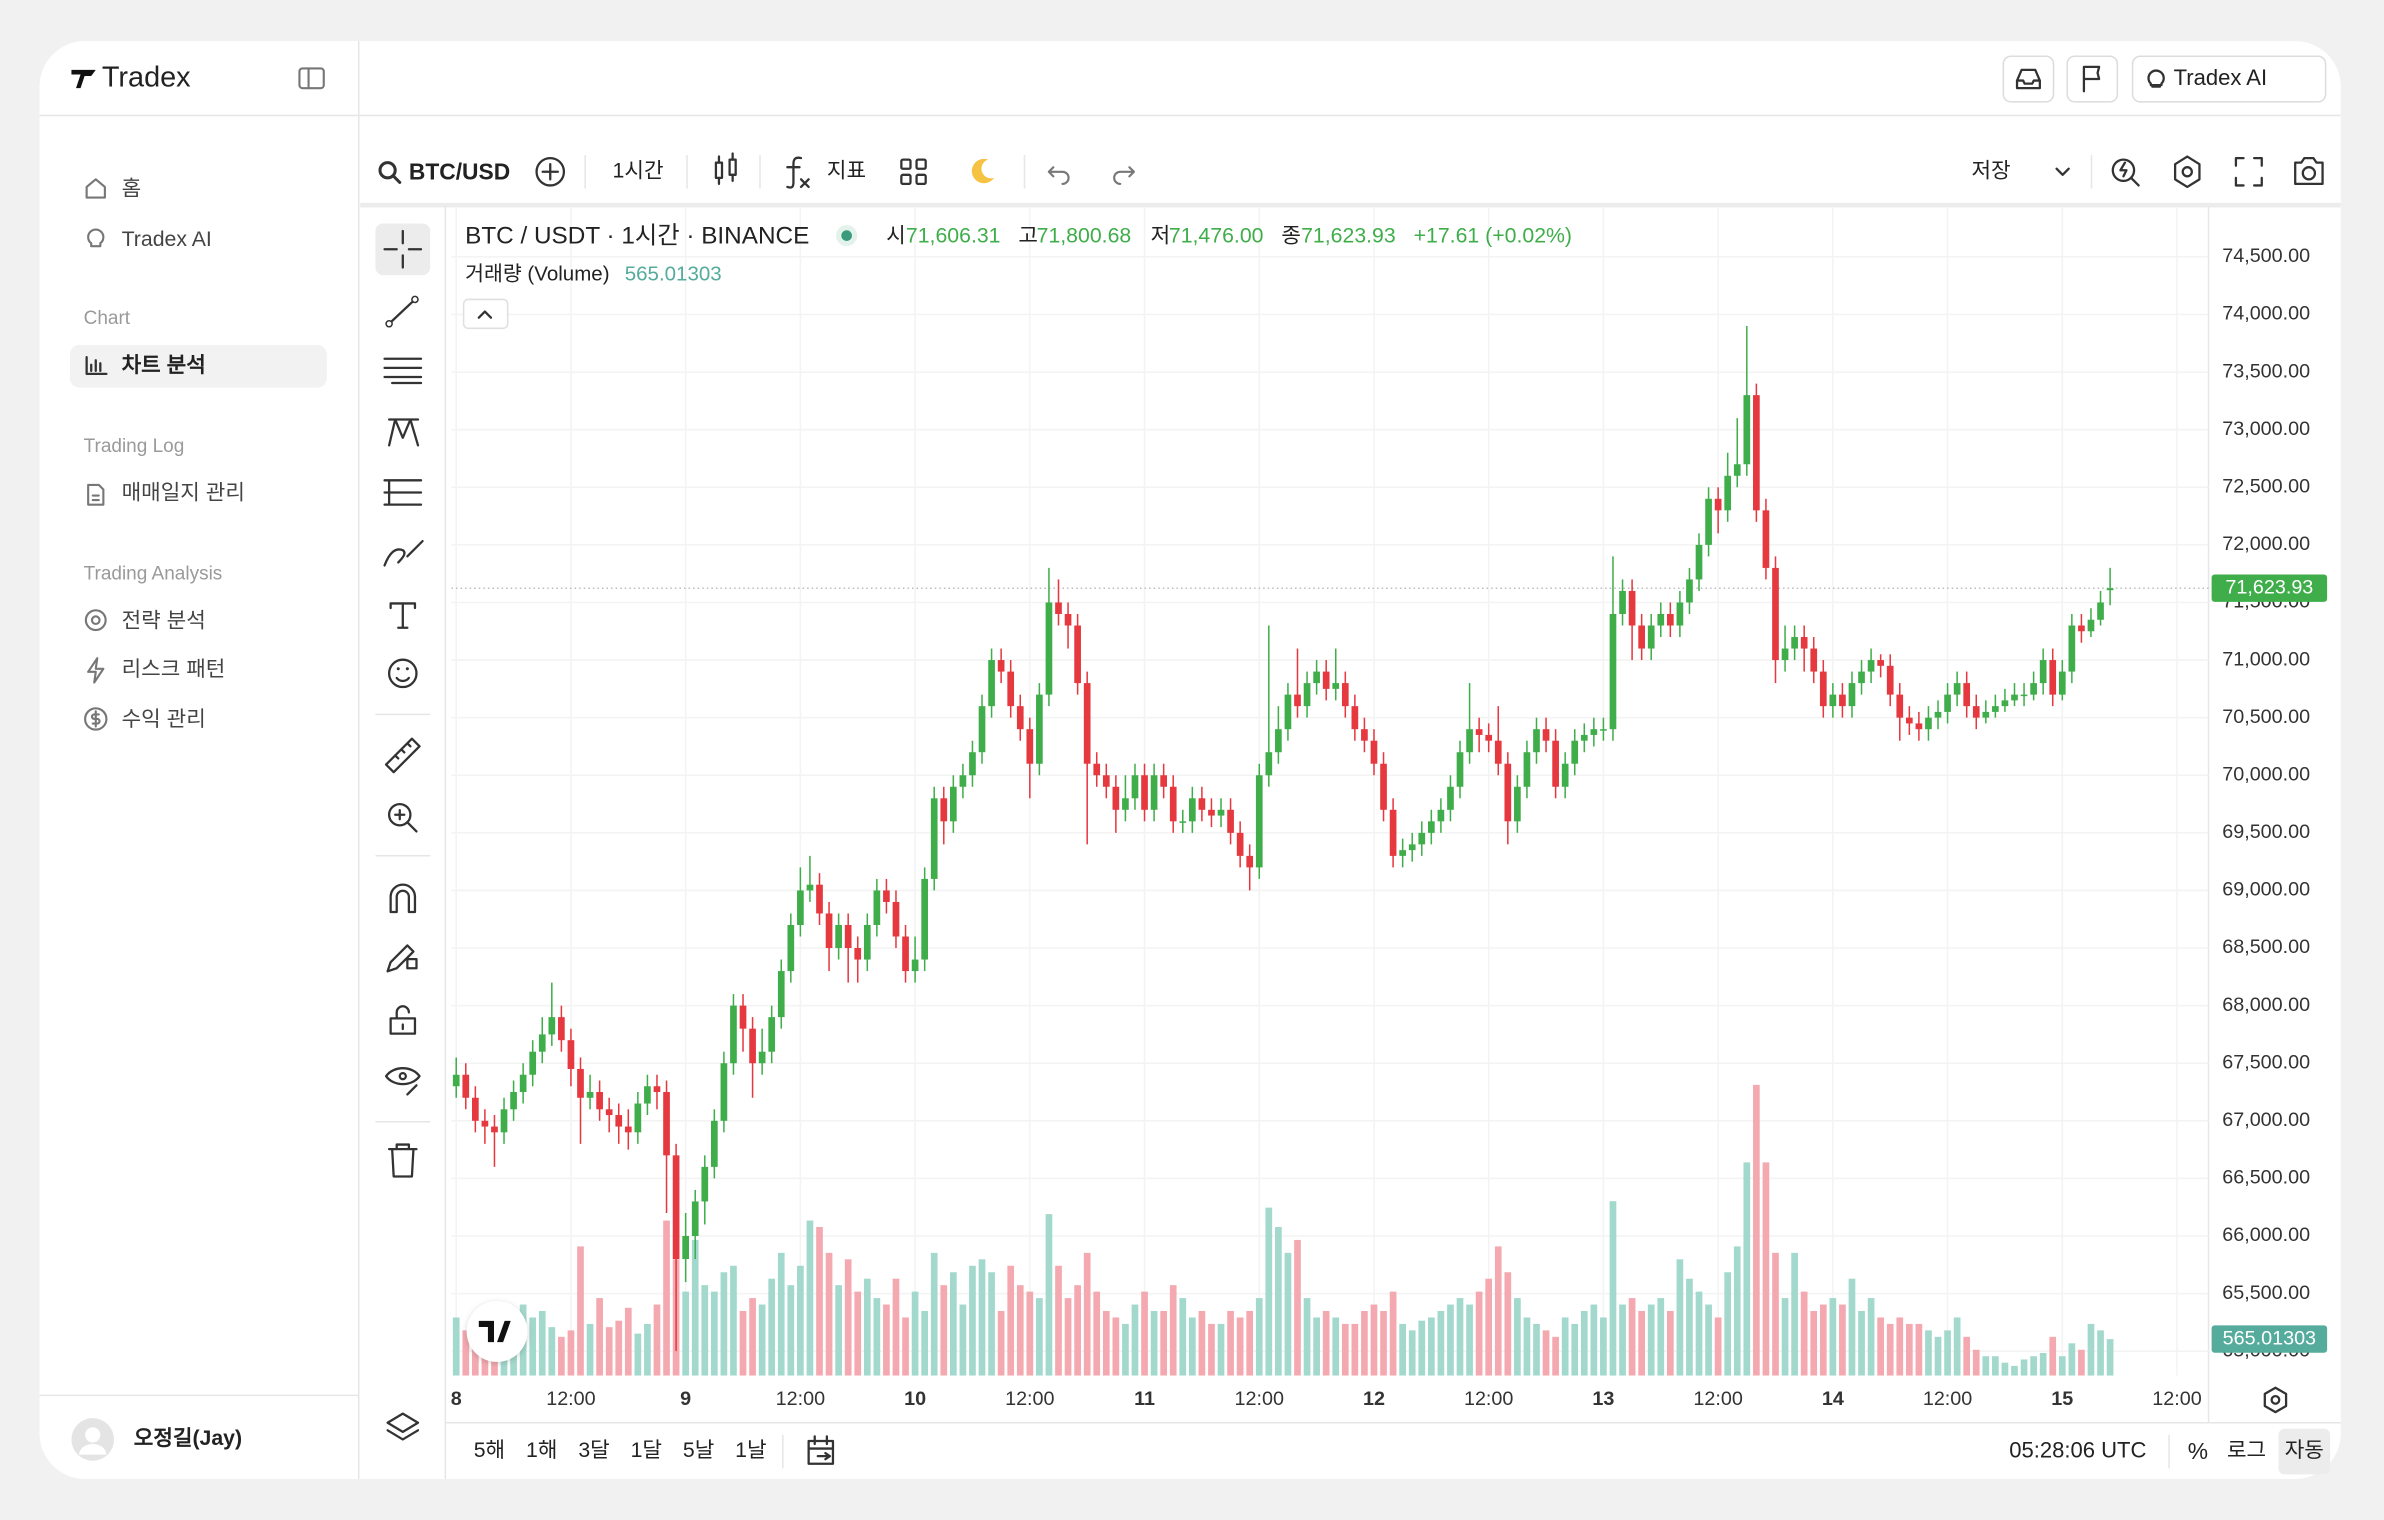 The width and height of the screenshot is (2384, 1520). I want to click on range-button: 1달, so click(646, 1450).